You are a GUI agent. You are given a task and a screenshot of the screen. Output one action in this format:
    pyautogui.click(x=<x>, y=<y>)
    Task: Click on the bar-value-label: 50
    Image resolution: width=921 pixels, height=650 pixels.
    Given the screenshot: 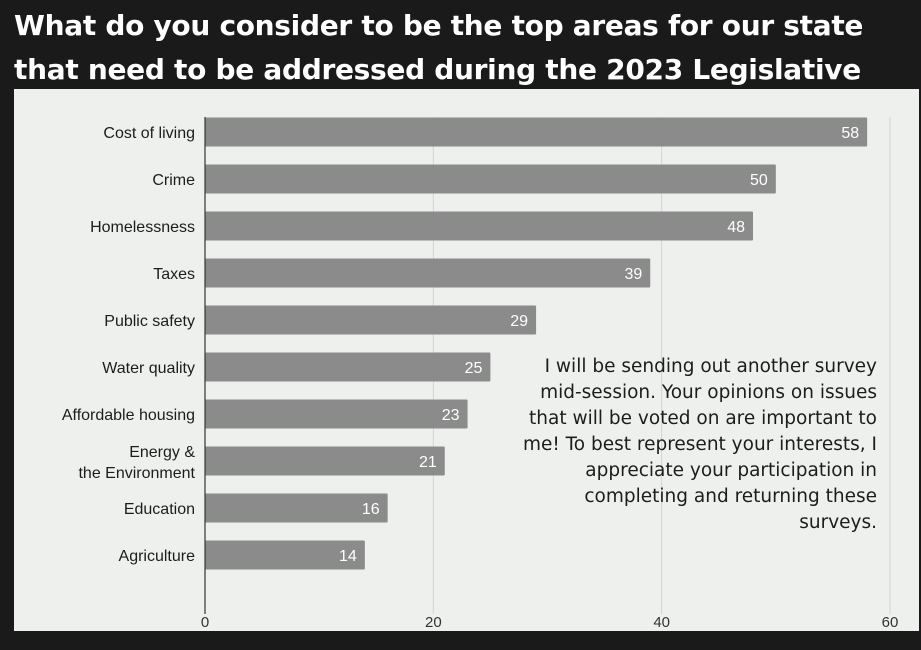 What is the action you would take?
    pyautogui.click(x=759, y=180)
    